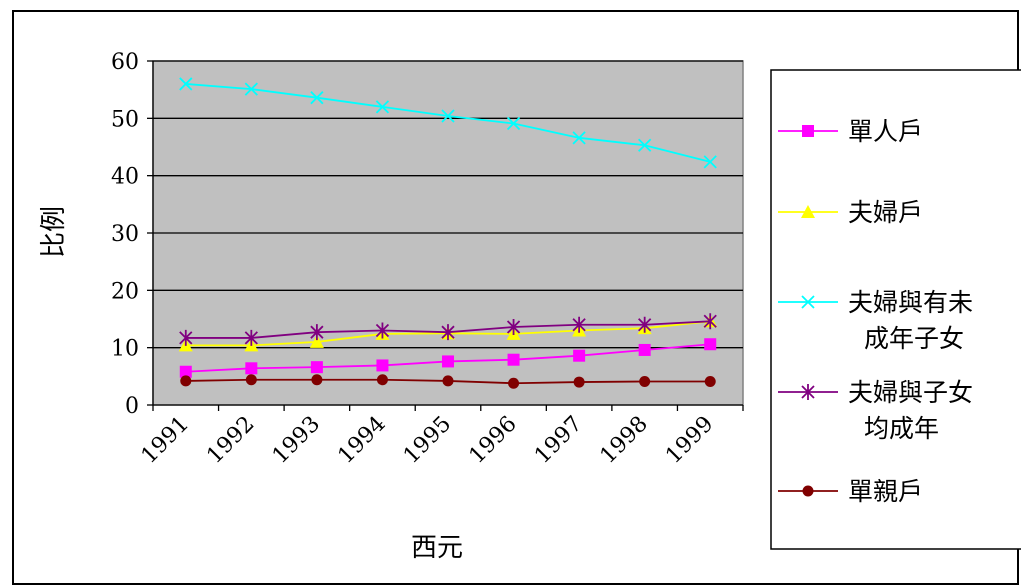 The height and width of the screenshot is (587, 1021). What do you see at coordinates (624, 440) in the screenshot?
I see `x-tick-label: 1998` at bounding box center [624, 440].